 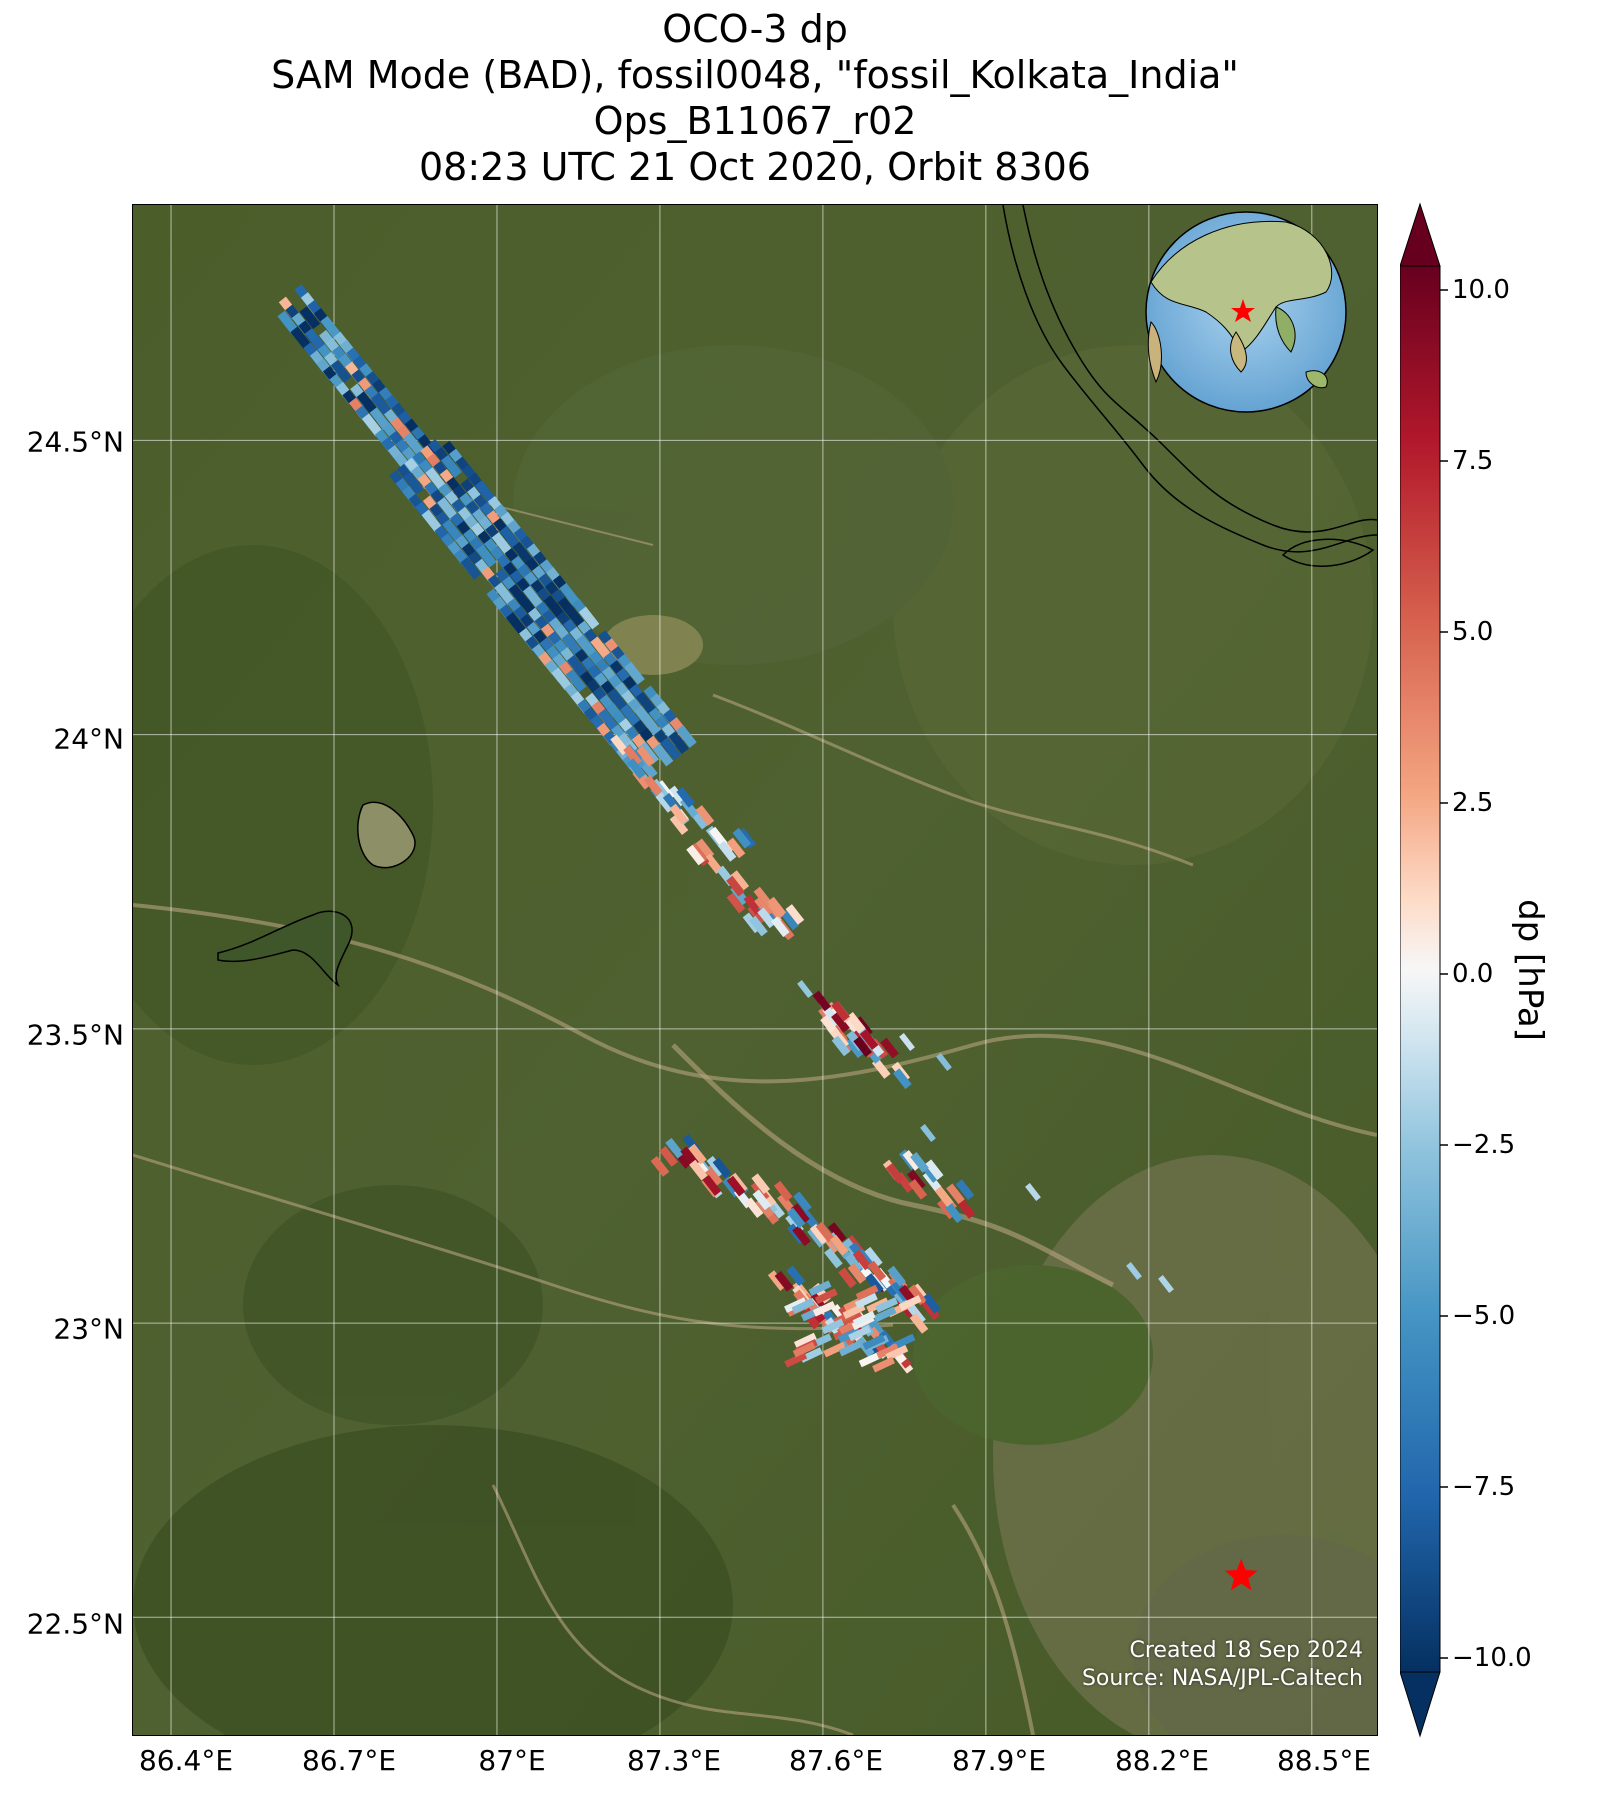 What do you see at coordinates (75, 1624) in the screenshot?
I see `lat-tick-22-5: 22.5°N` at bounding box center [75, 1624].